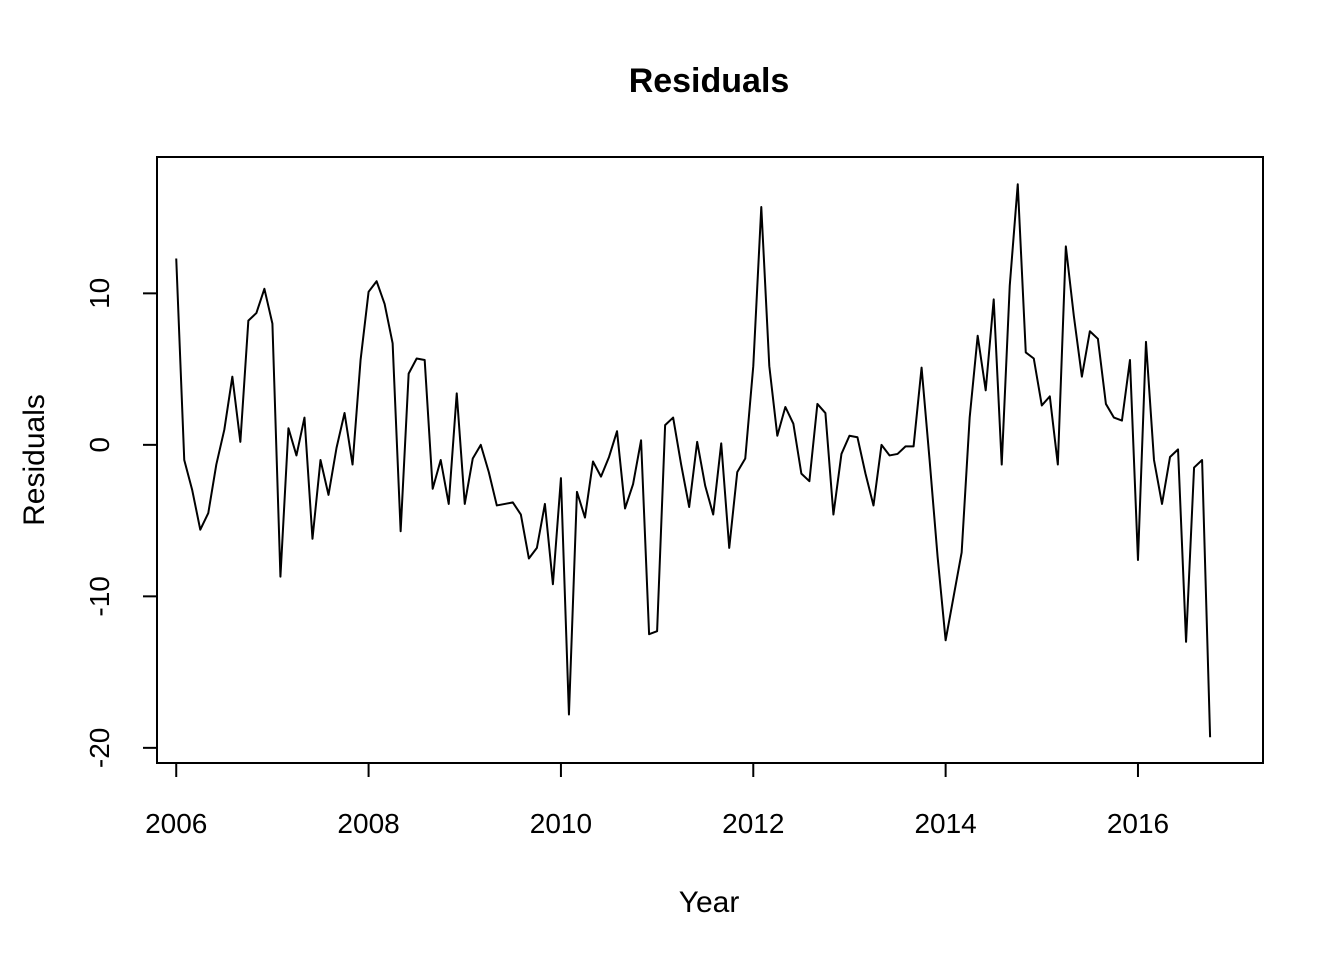 The image size is (1344, 960). I want to click on x-tick-label: 2010, so click(561, 823).